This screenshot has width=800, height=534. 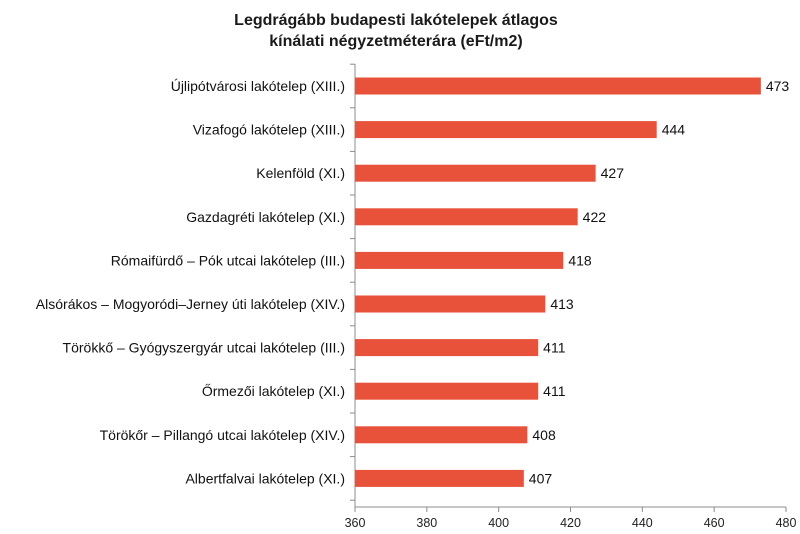 I want to click on category-label: Vizafogó lakótelep (XIII.), so click(x=269, y=130).